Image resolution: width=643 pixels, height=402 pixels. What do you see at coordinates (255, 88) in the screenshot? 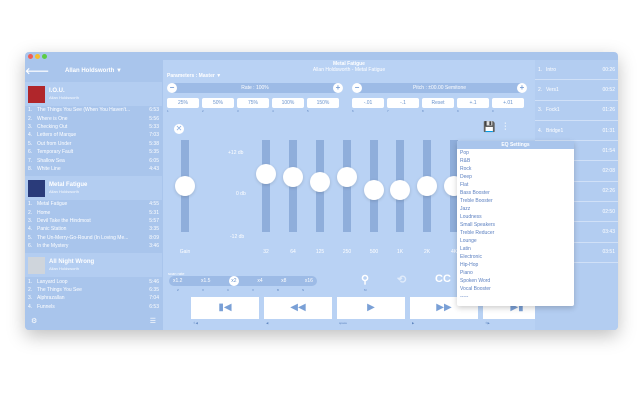
I see `rate-control: − Rate : 100% +` at bounding box center [255, 88].